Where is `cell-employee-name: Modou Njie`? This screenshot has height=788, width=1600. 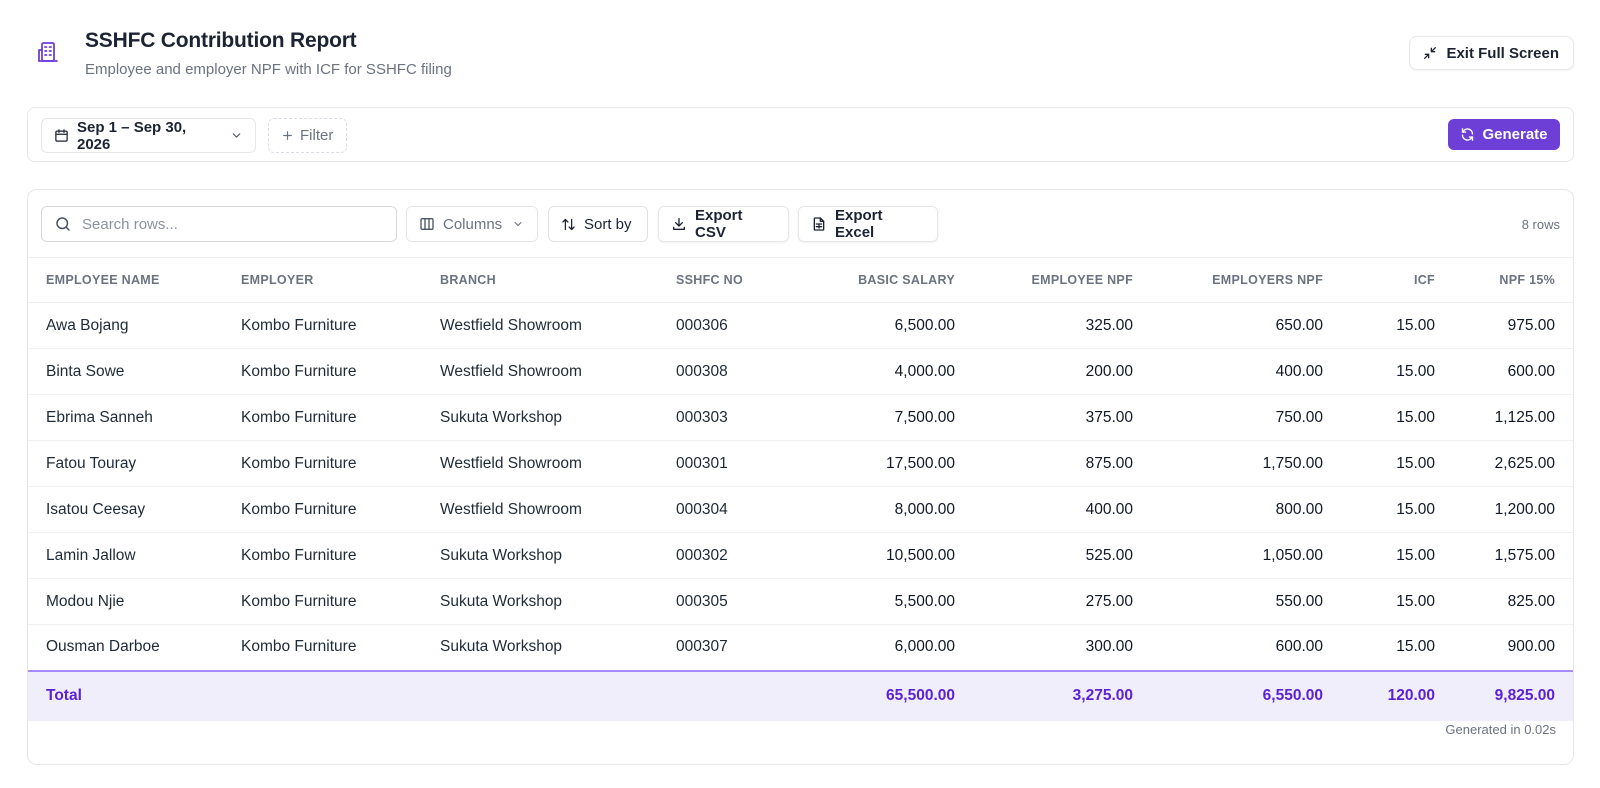 cell-employee-name: Modou Njie is located at coordinates (125, 601).